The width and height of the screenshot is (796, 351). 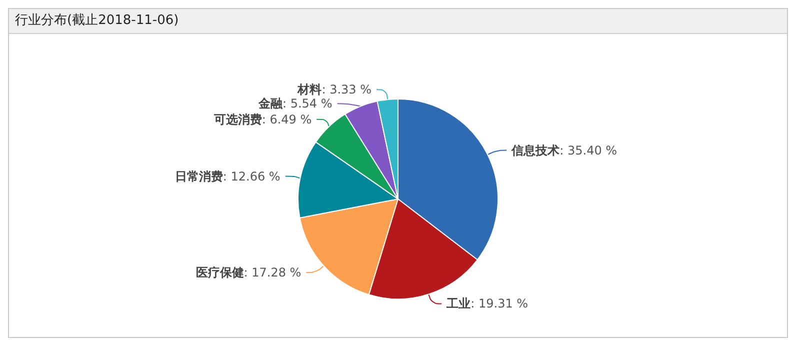 What do you see at coordinates (535, 150) in the screenshot?
I see `slice-label: 信息技术` at bounding box center [535, 150].